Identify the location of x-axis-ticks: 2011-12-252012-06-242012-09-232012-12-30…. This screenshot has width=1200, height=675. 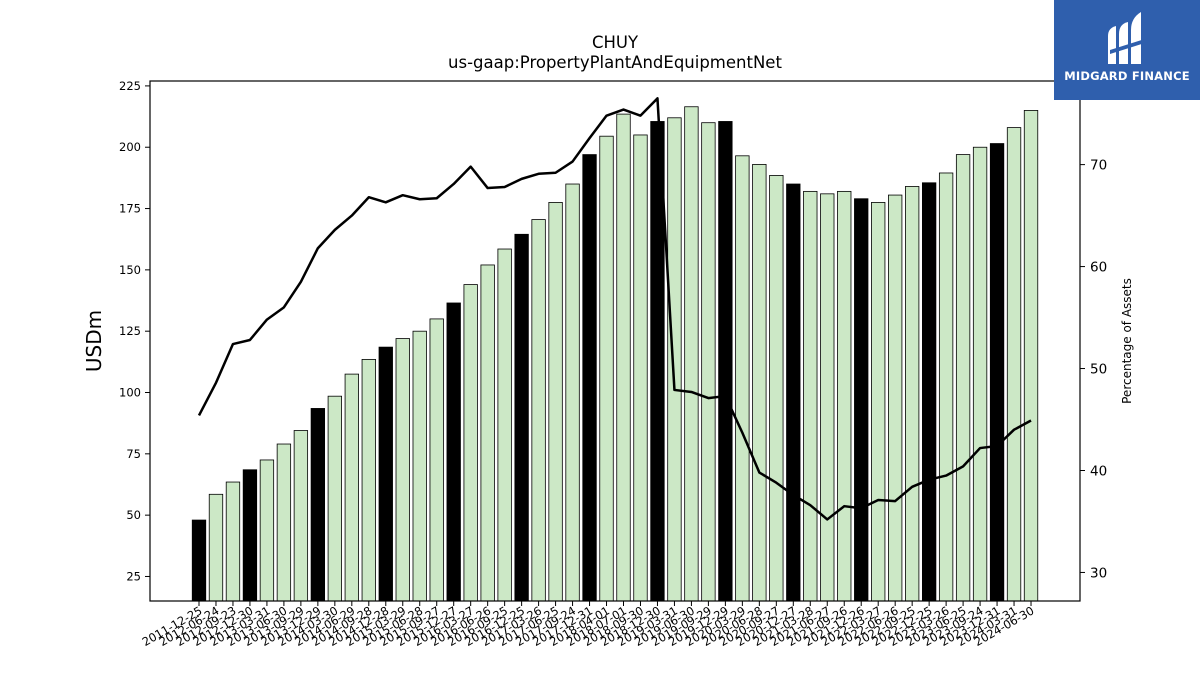
(588, 625).